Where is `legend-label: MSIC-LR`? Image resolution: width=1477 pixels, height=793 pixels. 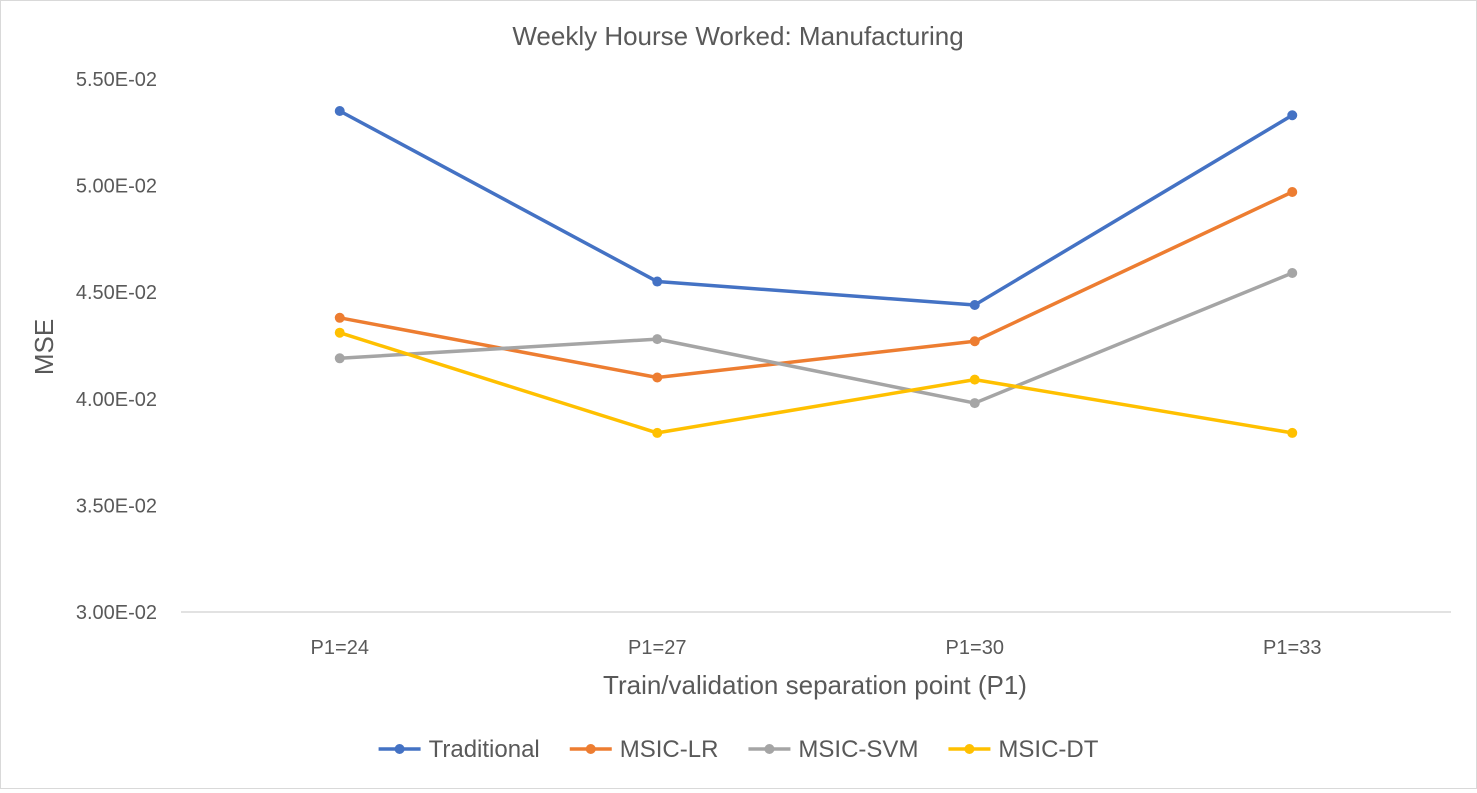
legend-label: MSIC-LR is located at coordinates (669, 749).